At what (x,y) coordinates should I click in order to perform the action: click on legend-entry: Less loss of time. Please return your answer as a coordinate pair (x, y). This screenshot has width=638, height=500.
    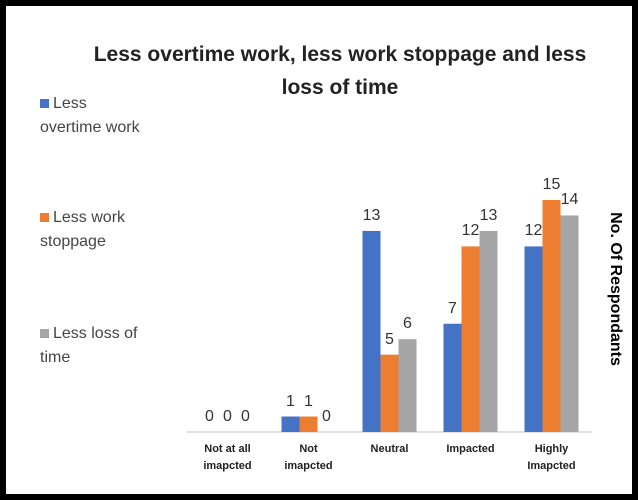
    Looking at the image, I should click on (95, 346).